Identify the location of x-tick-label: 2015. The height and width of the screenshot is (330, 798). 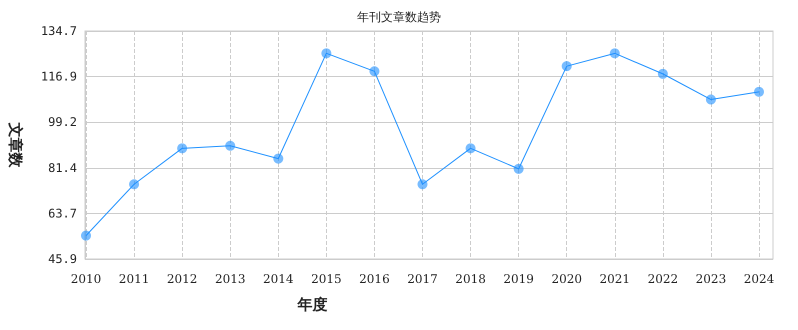
(326, 279).